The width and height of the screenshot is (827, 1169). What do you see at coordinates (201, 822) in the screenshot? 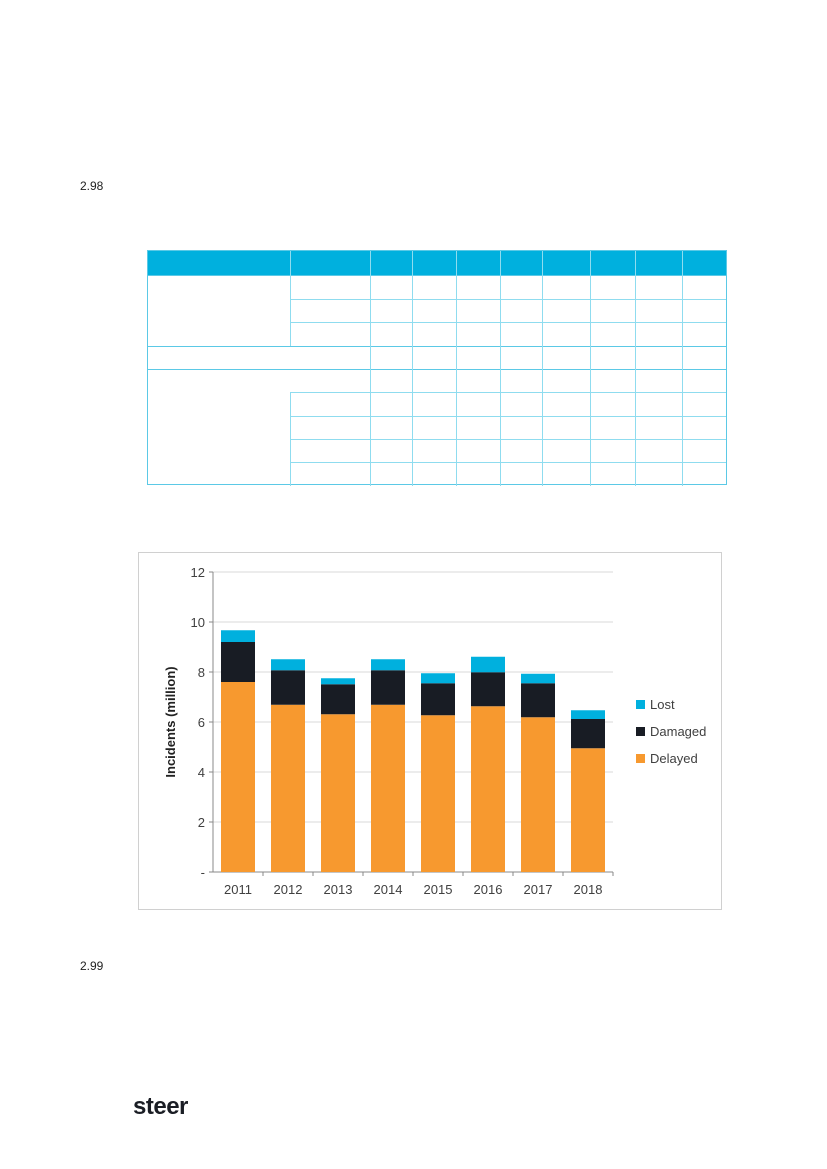
I see `y-tick-label: 2` at bounding box center [201, 822].